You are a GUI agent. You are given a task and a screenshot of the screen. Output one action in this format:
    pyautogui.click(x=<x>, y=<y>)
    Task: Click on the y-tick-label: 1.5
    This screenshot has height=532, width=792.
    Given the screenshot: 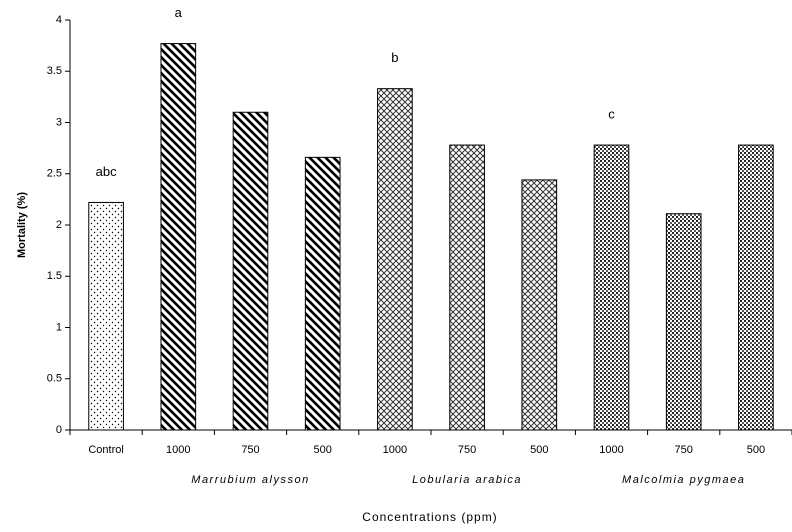 What is the action you would take?
    pyautogui.click(x=54, y=276)
    